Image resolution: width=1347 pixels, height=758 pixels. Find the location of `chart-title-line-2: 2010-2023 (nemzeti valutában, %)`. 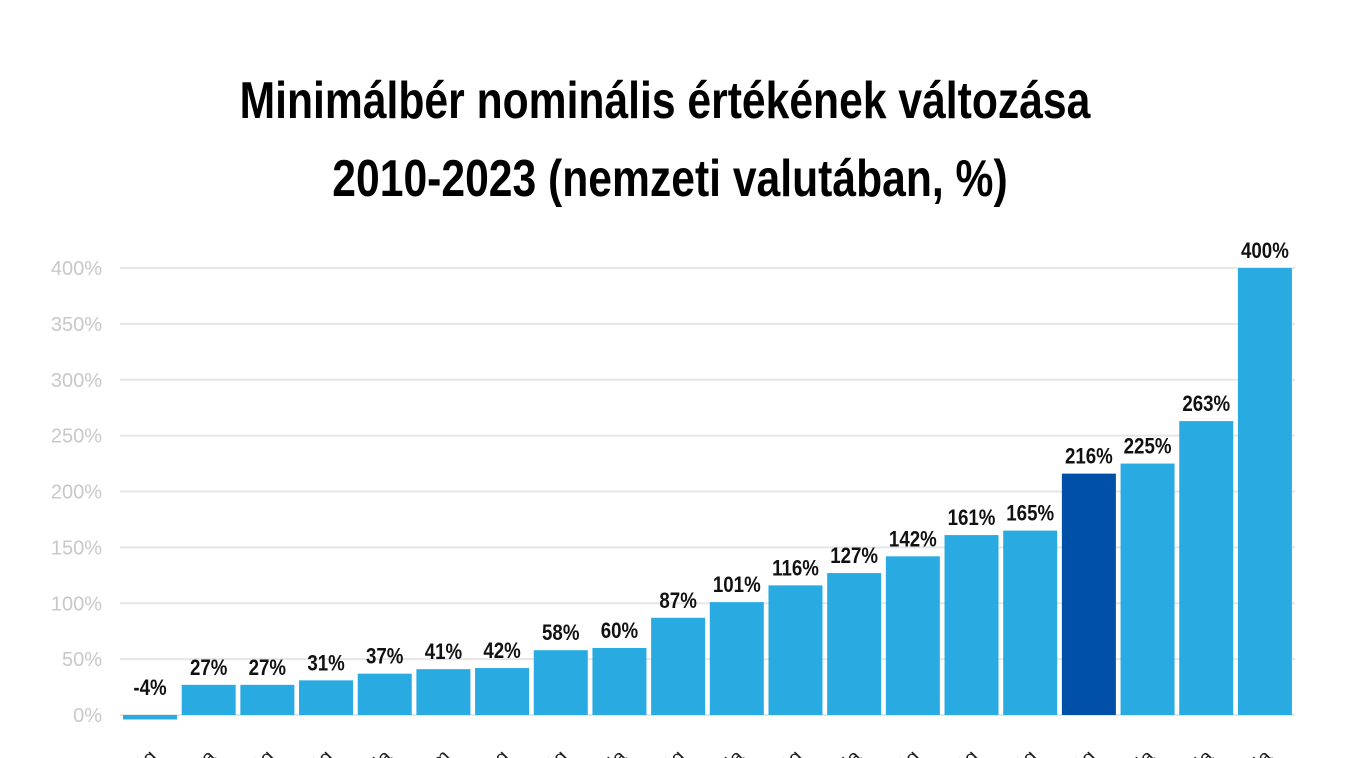

chart-title-line-2: 2010-2023 (nemzeti valutában, %) is located at coordinates (669, 179).